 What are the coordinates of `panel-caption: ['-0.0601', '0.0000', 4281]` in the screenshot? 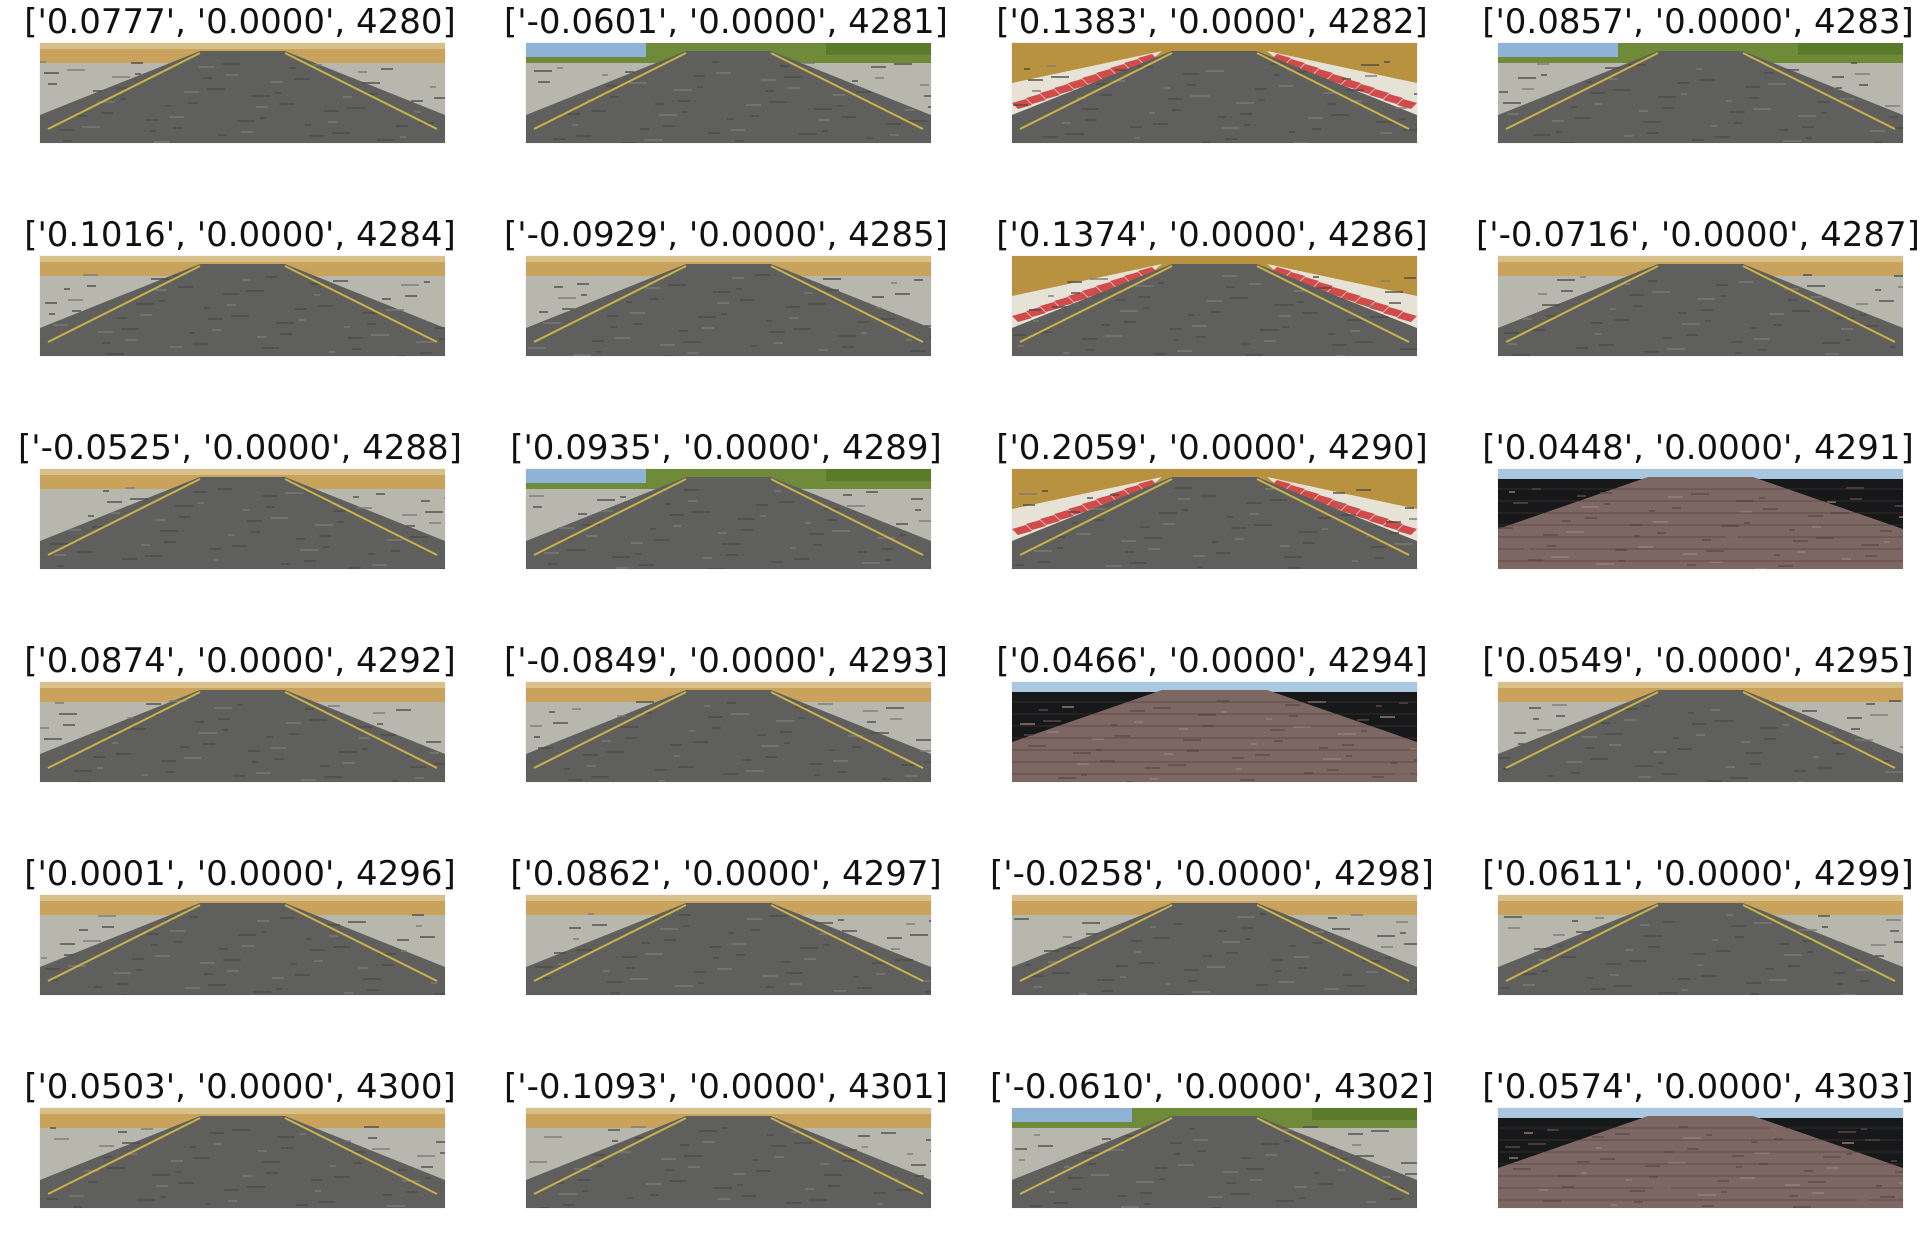 It's located at (726, 22).